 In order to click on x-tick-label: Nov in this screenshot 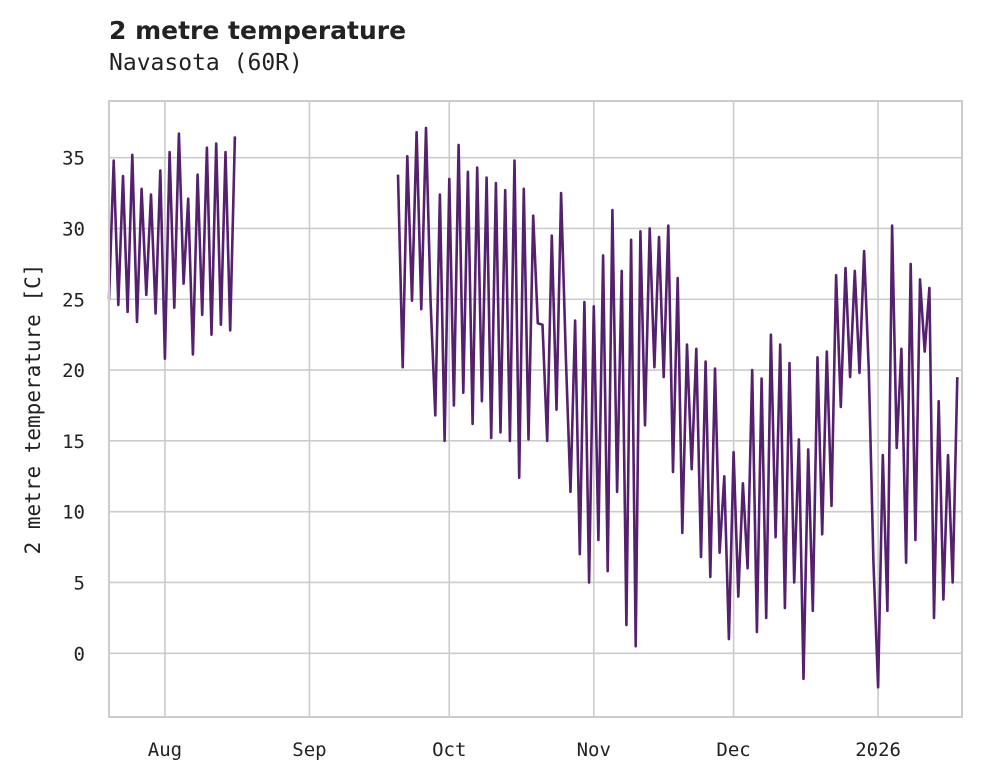, I will do `click(594, 750)`.